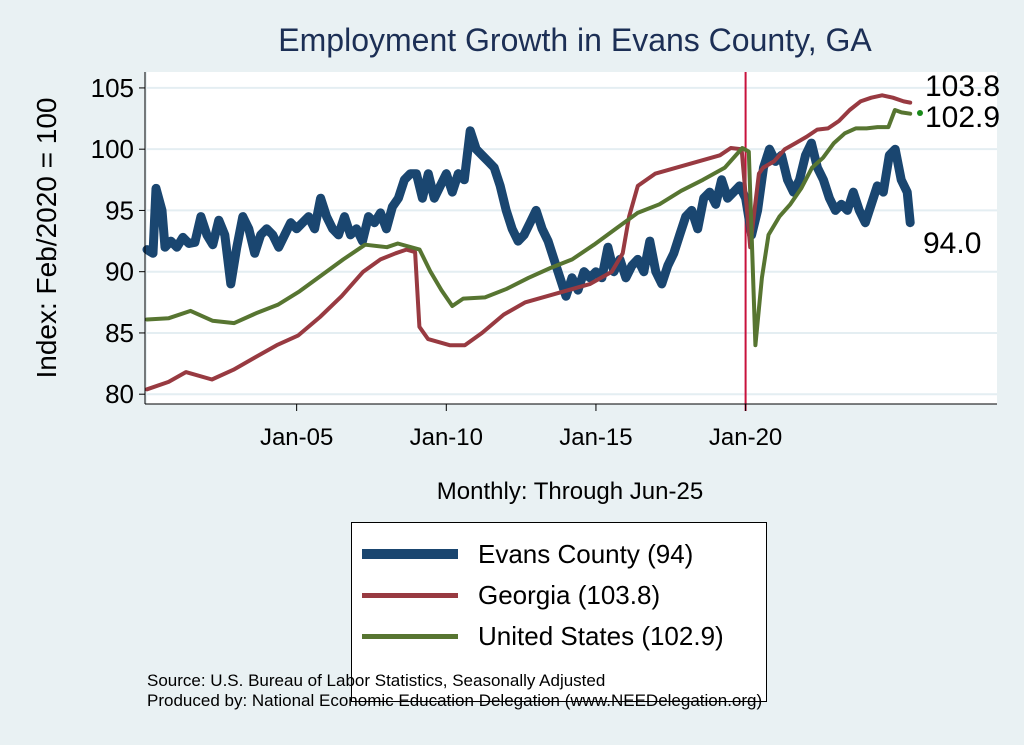 This screenshot has width=1024, height=745. Describe the element at coordinates (410, 595) in the screenshot. I see `legend-swatch-georgia` at that location.